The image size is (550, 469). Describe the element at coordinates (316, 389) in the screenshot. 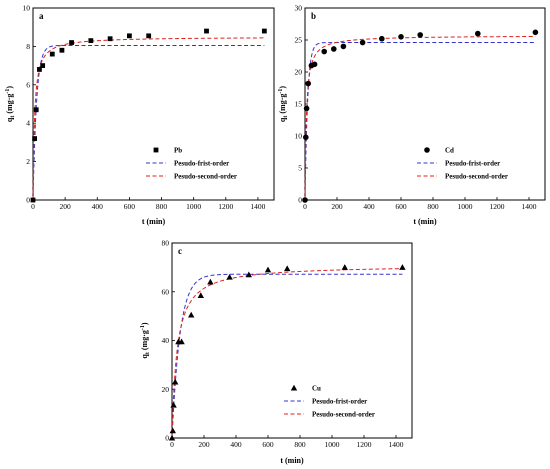

I see `legend-label: Cu` at that location.